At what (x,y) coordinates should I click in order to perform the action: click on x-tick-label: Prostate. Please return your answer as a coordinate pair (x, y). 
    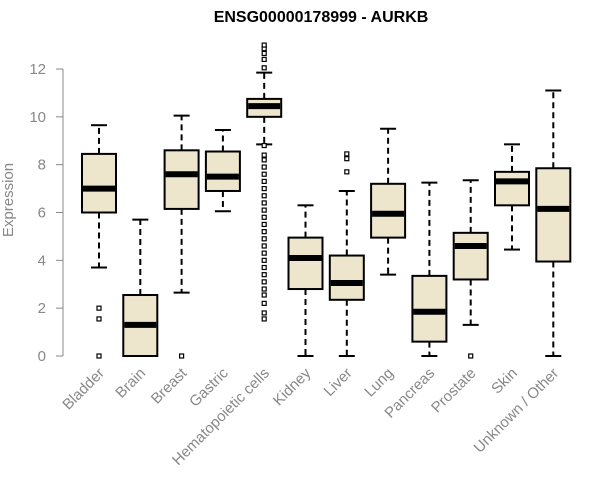
    Looking at the image, I should click on (454, 391).